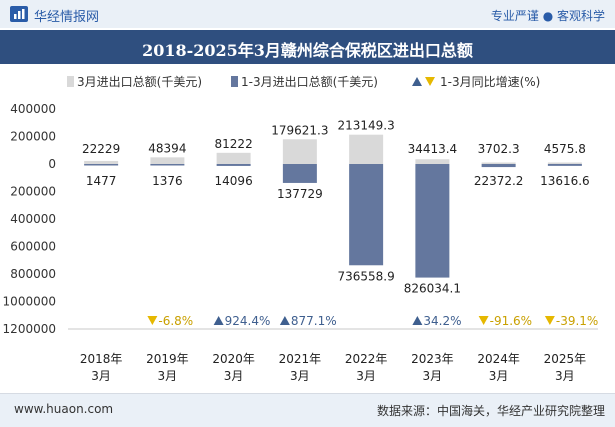 Image resolution: width=615 pixels, height=427 pixels. What do you see at coordinates (565, 359) in the screenshot?
I see `x-tick-label: 2025年` at bounding box center [565, 359].